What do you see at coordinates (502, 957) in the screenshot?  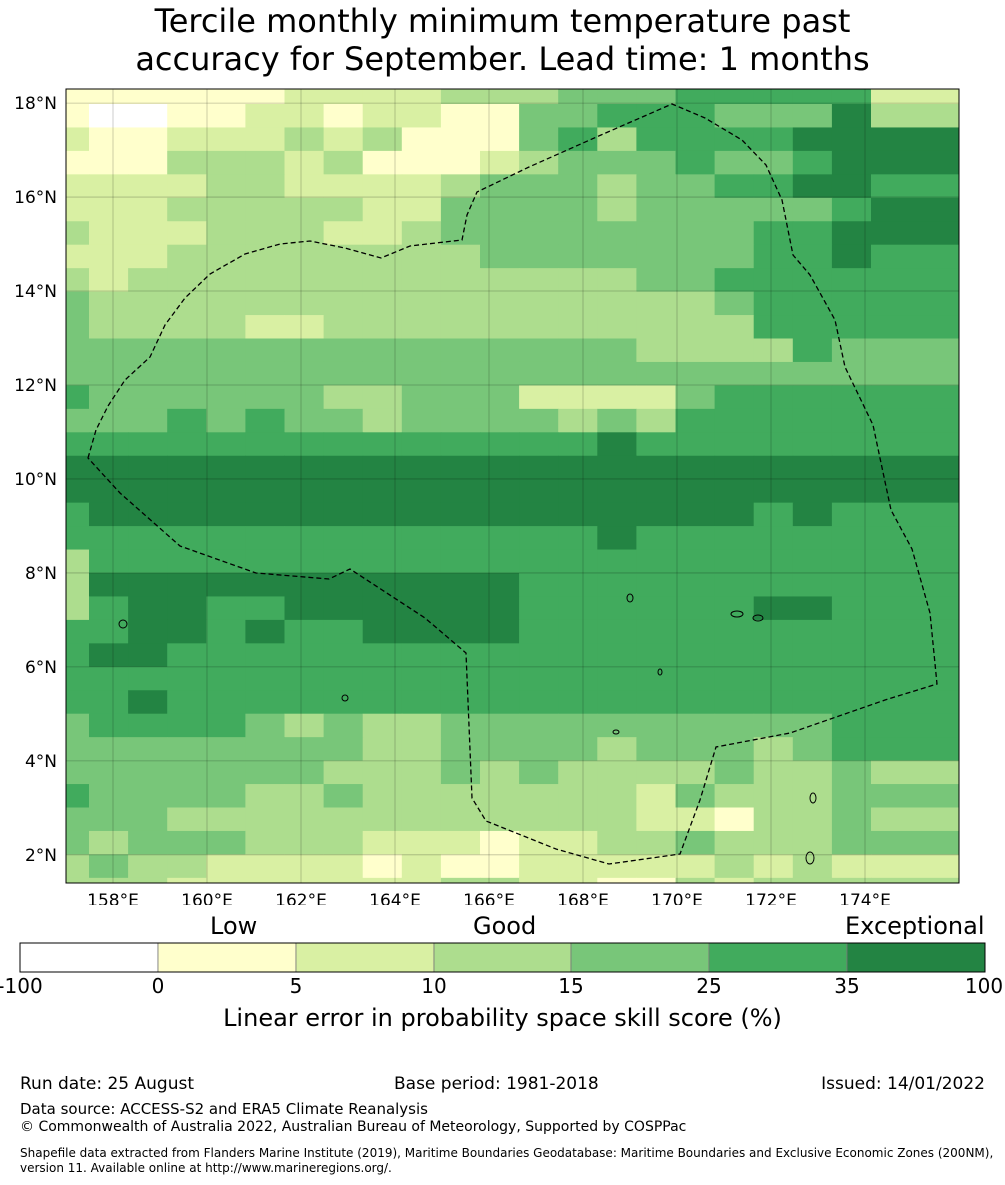 I see `colorbar-frame` at bounding box center [502, 957].